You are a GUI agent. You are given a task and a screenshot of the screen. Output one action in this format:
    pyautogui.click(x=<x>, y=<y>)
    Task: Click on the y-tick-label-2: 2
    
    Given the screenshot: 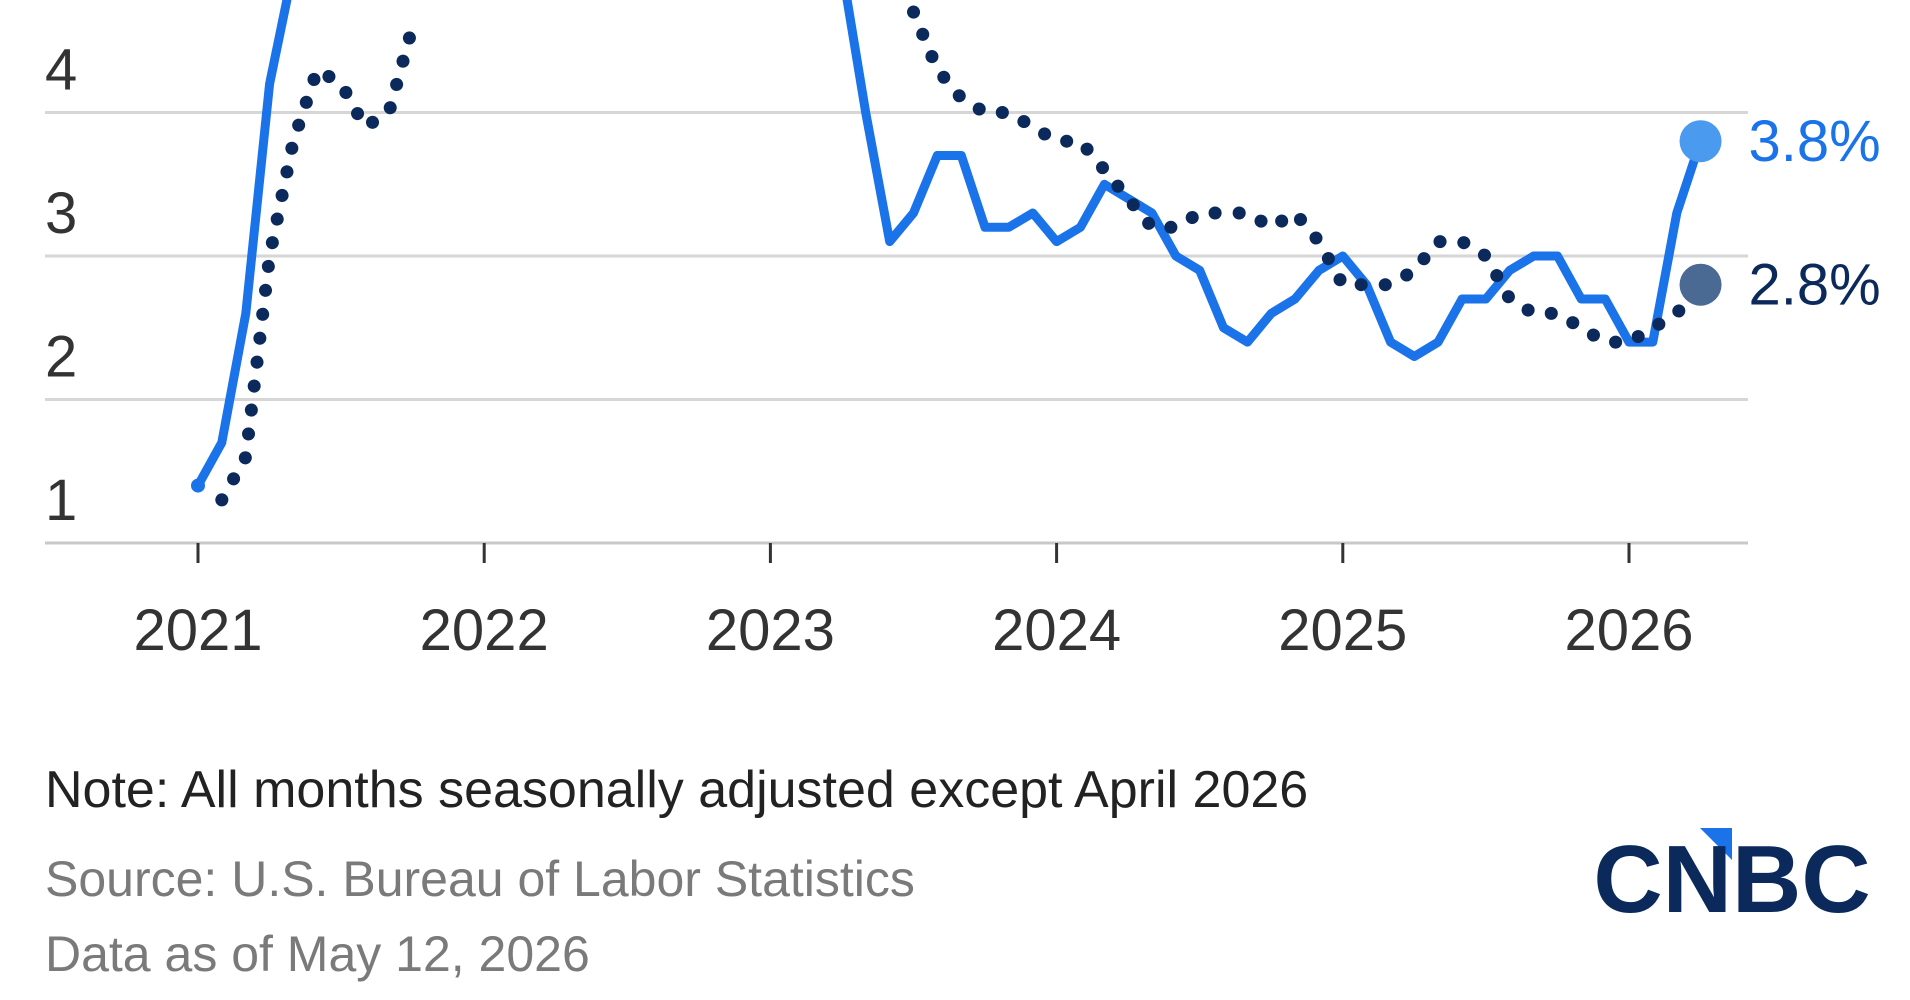 What is the action you would take?
    pyautogui.click(x=61, y=357)
    